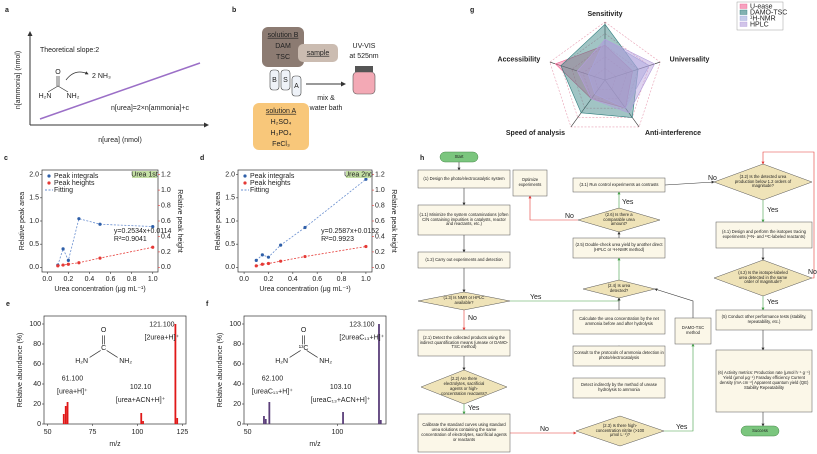 The height and width of the screenshot is (454, 817). Describe the element at coordinates (120, 140) in the screenshot. I see `x-axis-label: n[urea] (nmol)` at that location.